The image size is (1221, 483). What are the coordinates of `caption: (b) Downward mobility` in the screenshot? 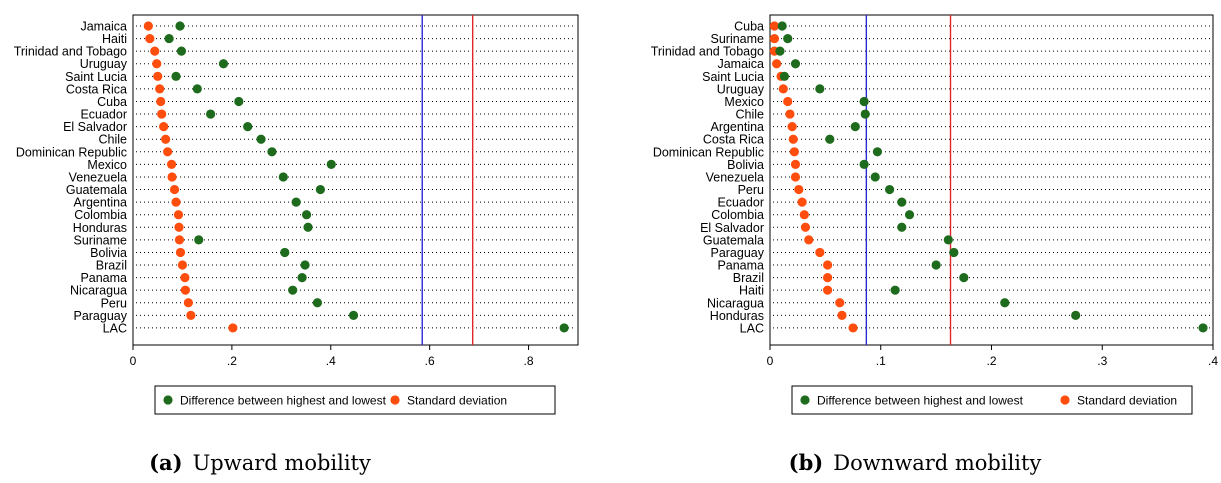 It's located at (915, 462).